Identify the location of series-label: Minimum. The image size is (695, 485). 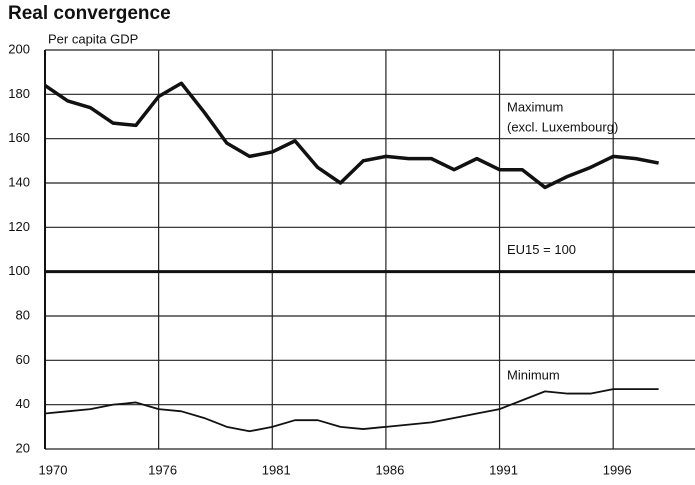
(533, 374).